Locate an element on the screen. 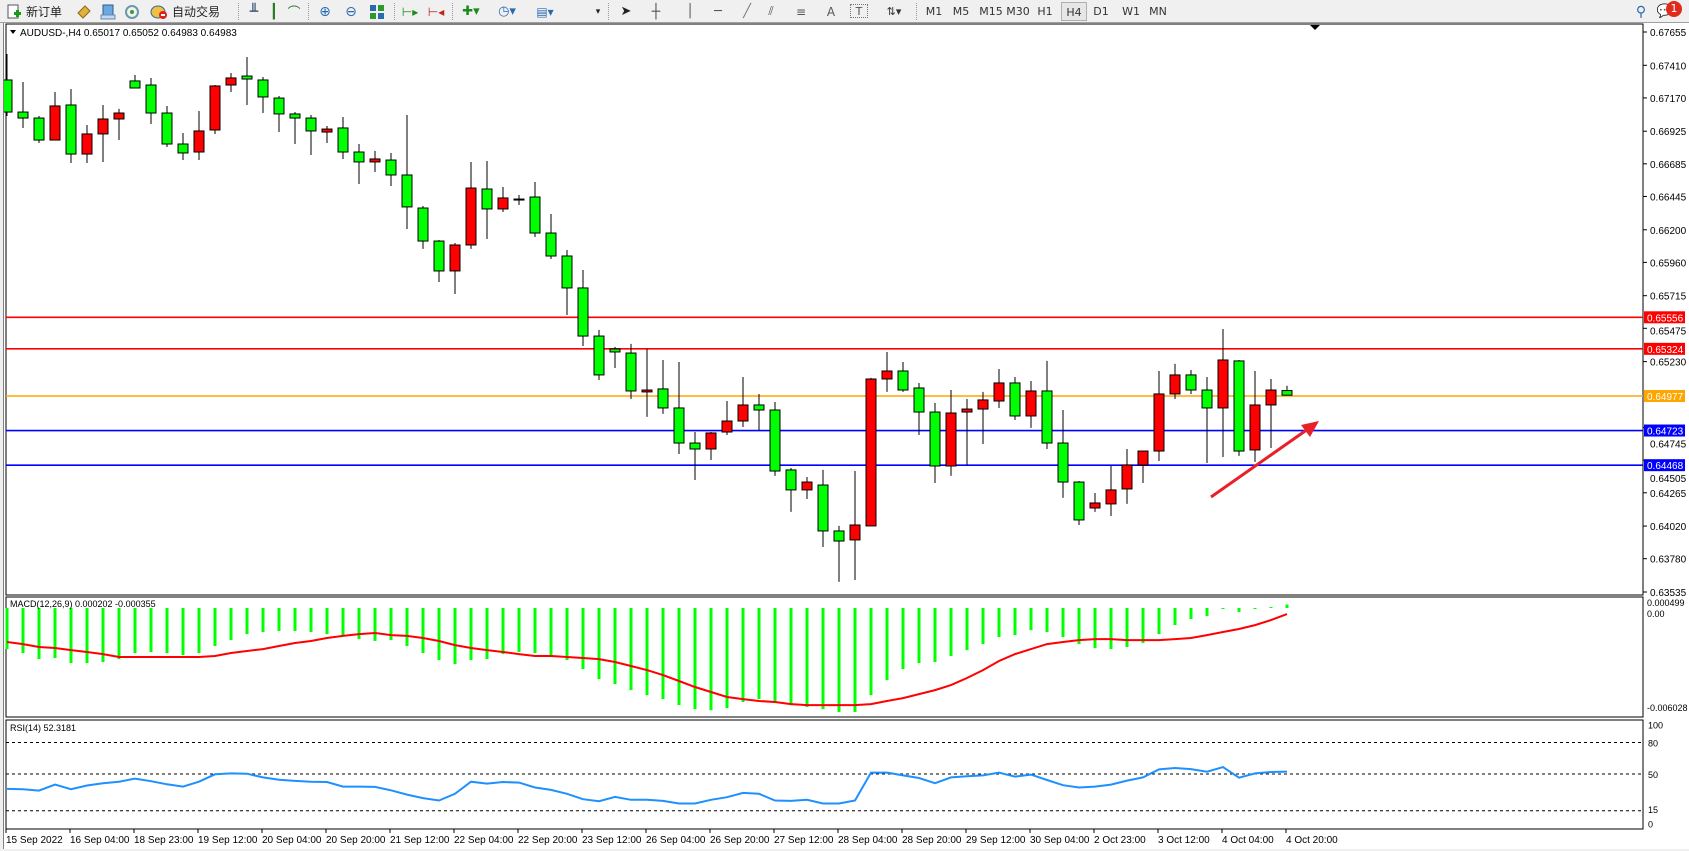  notification-badge: 1 is located at coordinates (1674, 9).